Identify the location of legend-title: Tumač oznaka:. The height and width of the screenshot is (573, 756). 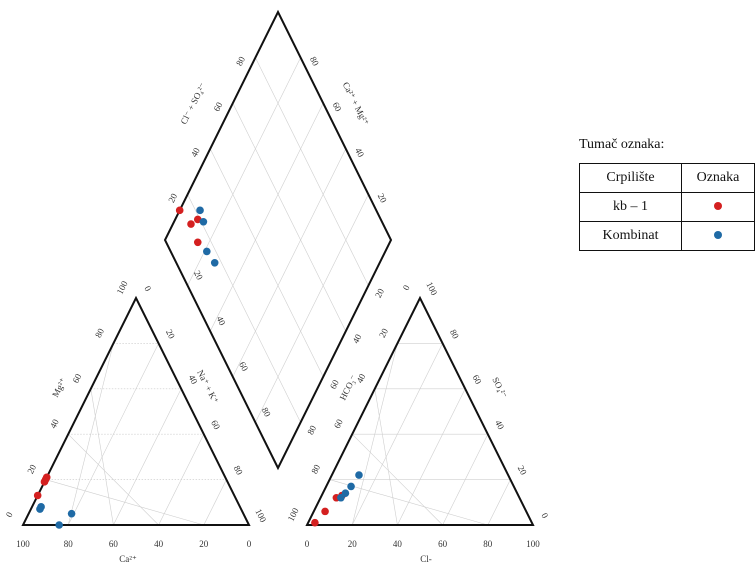
(622, 144).